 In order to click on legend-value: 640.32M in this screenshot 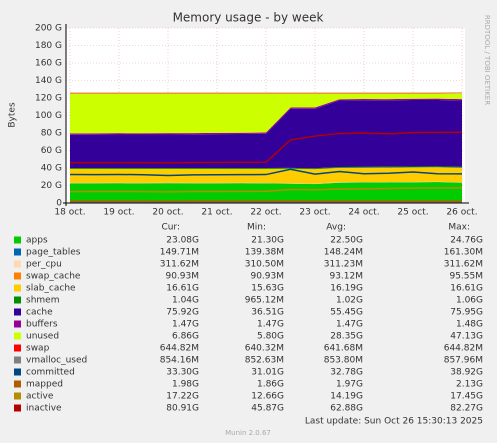, I will do `click(264, 349)`.